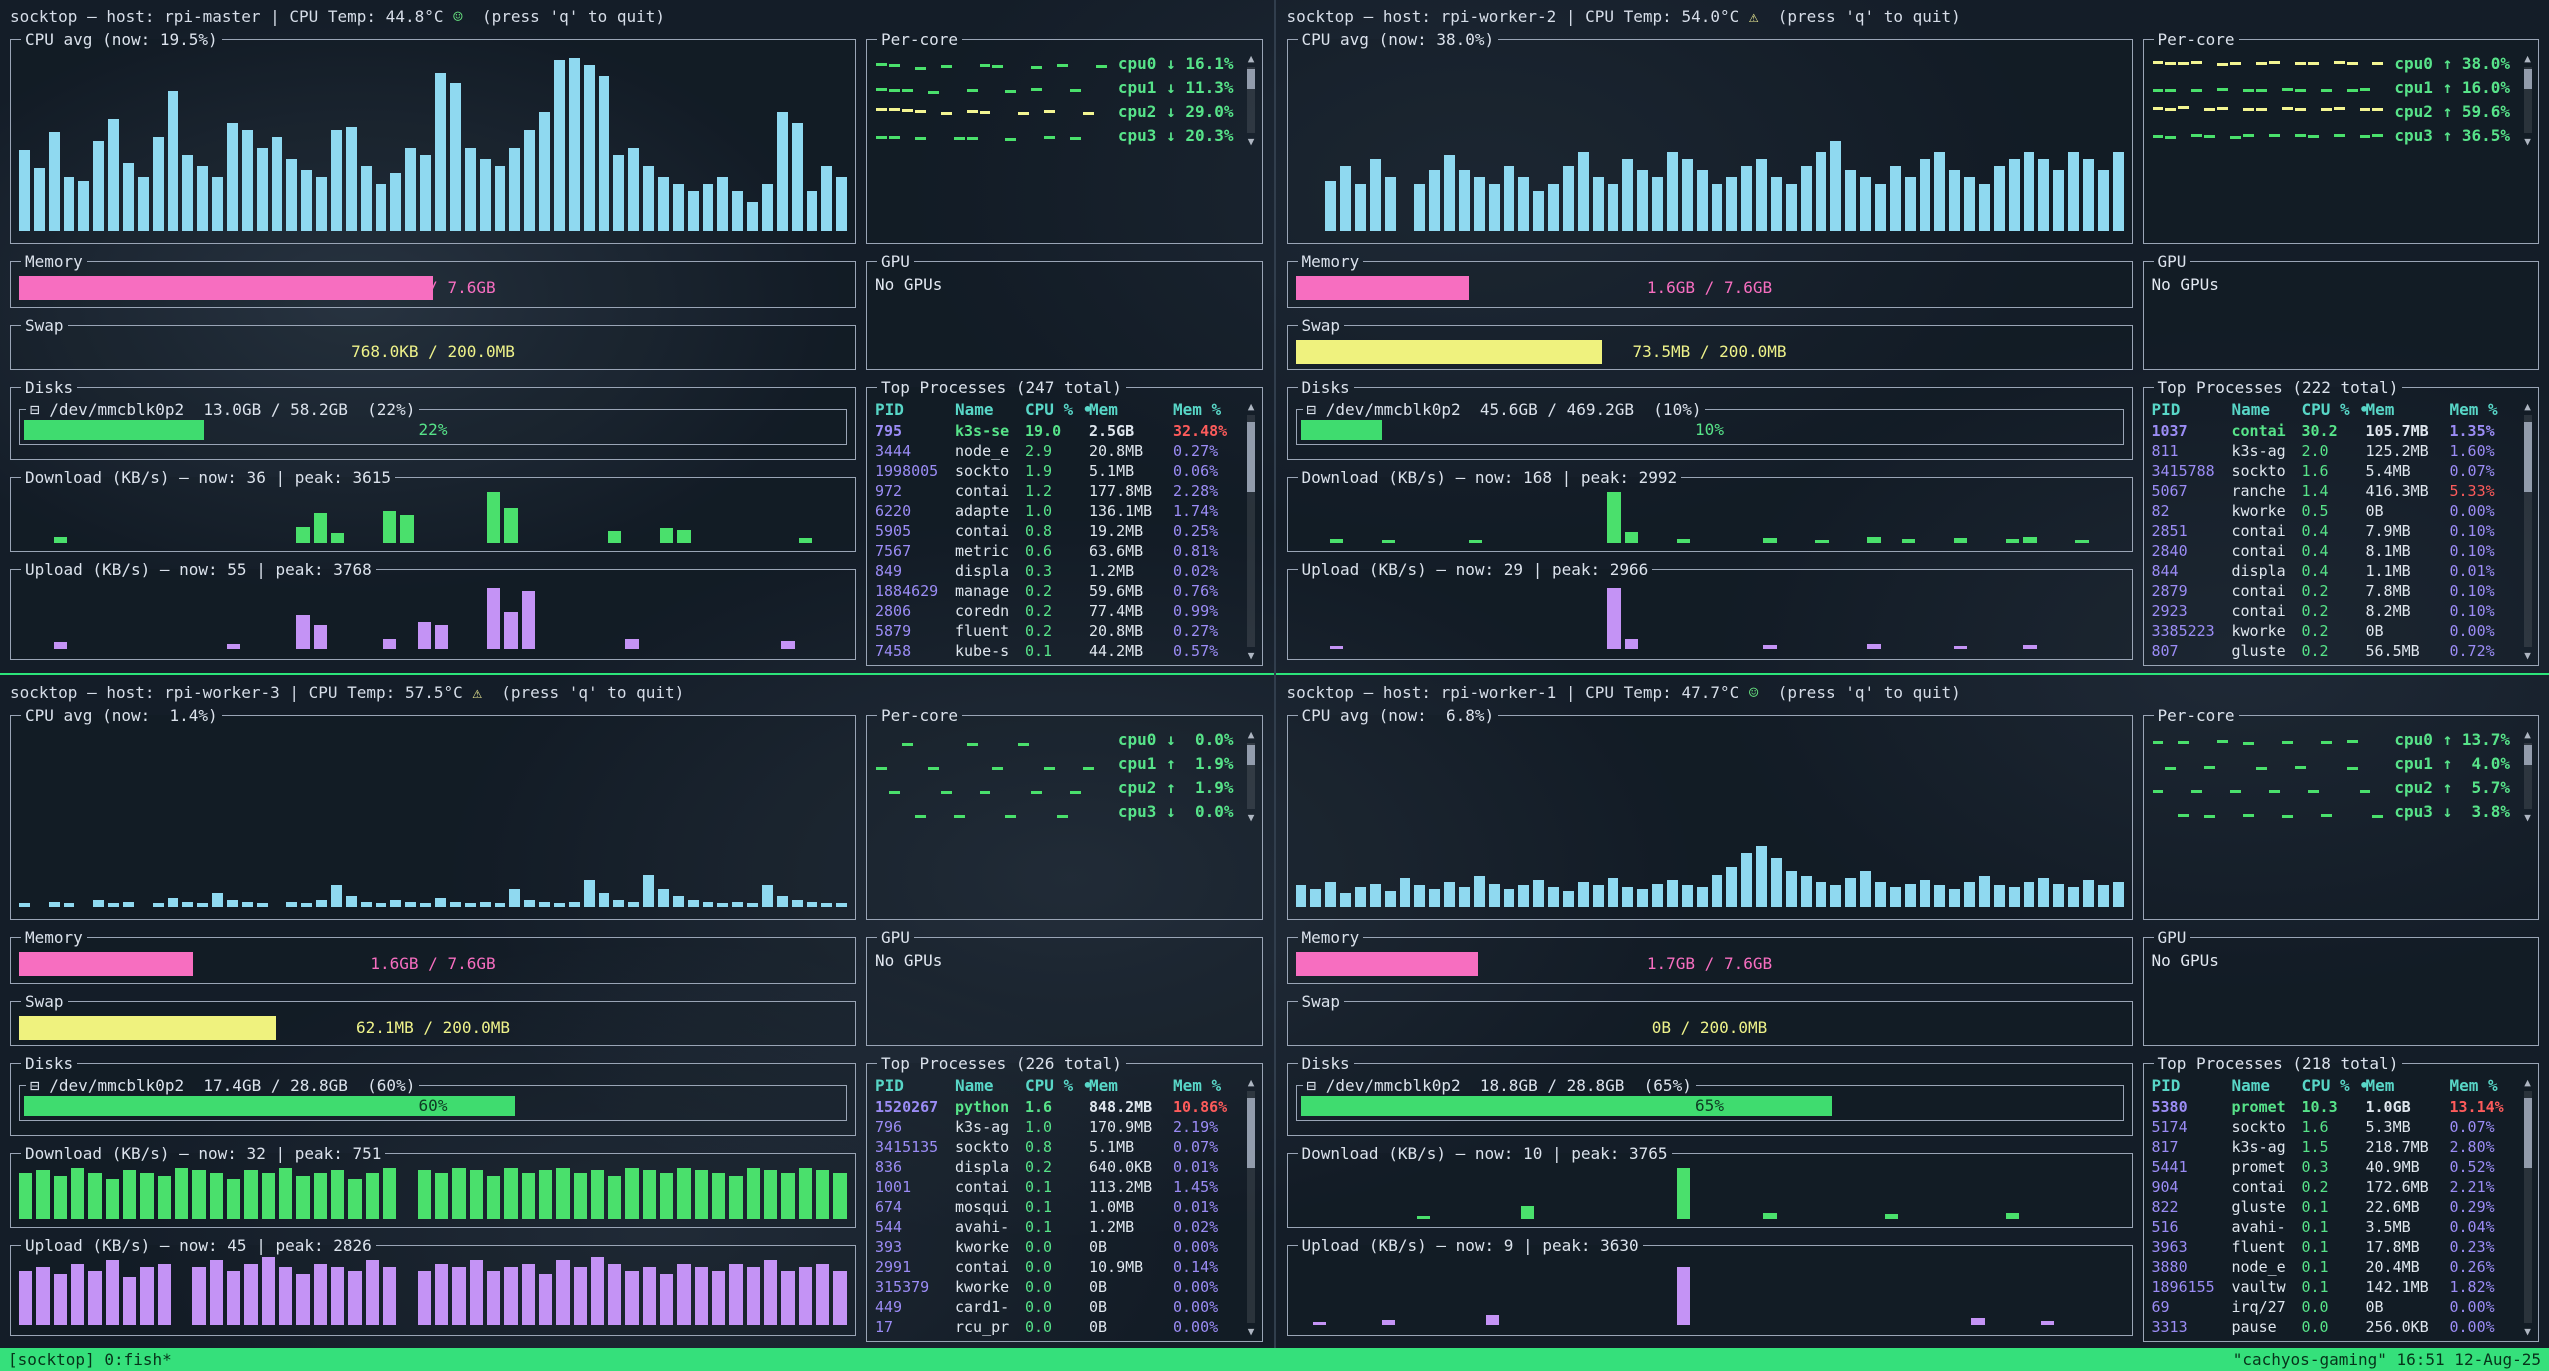 This screenshot has width=2549, height=1371. Describe the element at coordinates (1055, 1127) in the screenshot. I see `process-row: 796 k3s-ag 1.0 170.9MB 2.19%` at that location.